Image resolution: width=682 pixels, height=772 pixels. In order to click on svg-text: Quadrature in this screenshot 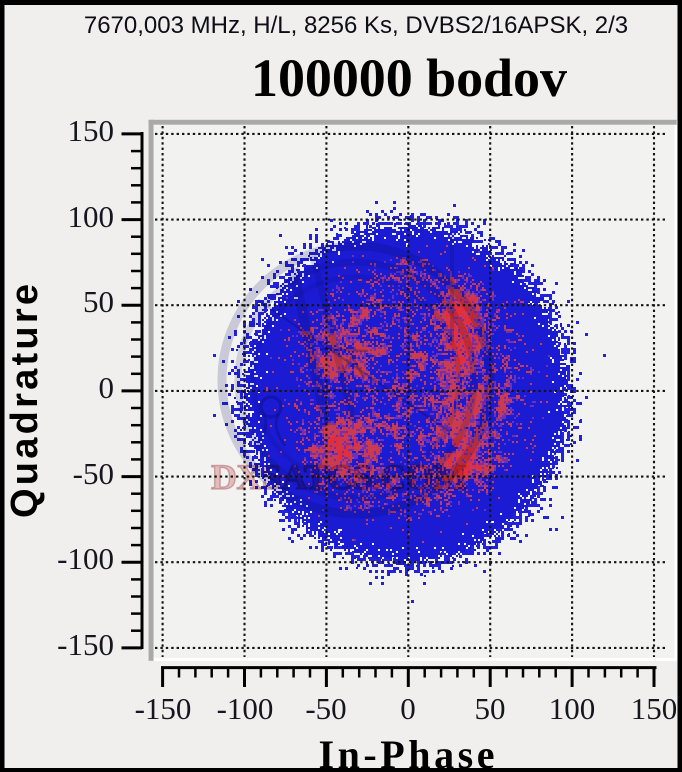, I will do `click(25, 401)`.